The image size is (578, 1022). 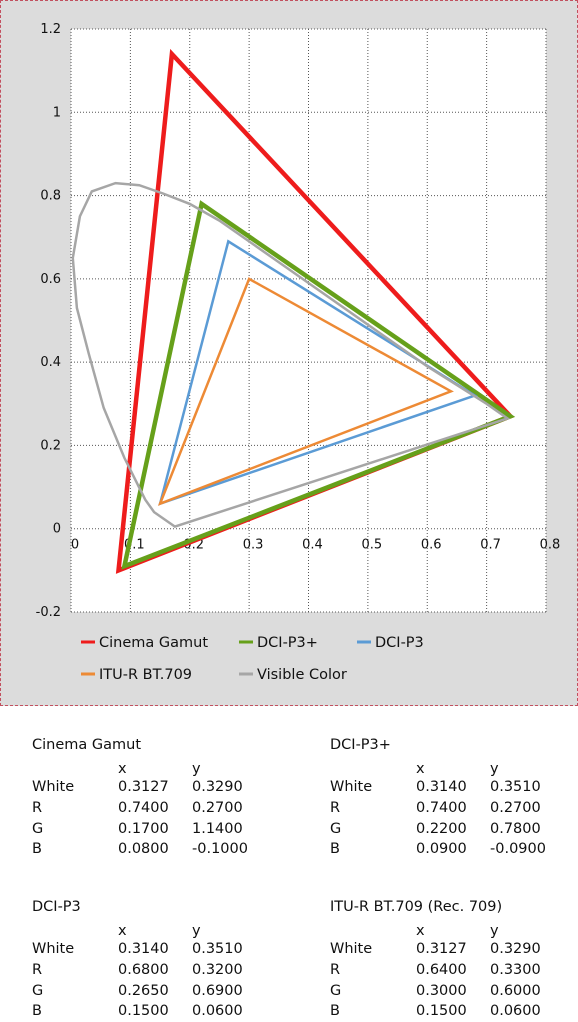 I want to click on value-cell: 0.3000, so click(x=441, y=990).